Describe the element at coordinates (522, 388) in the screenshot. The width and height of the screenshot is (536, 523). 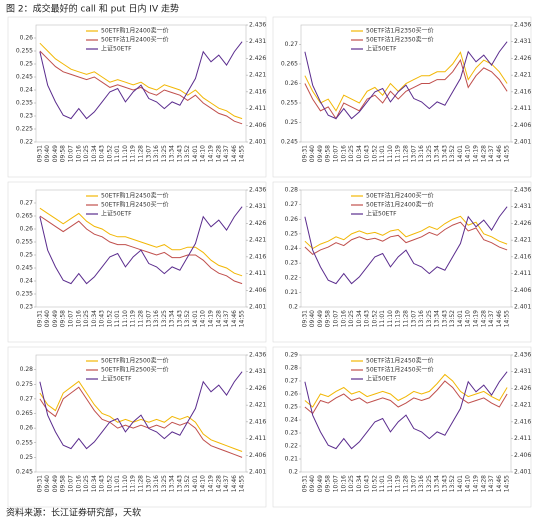
I see `y2-tick-label: 2.426` at that location.